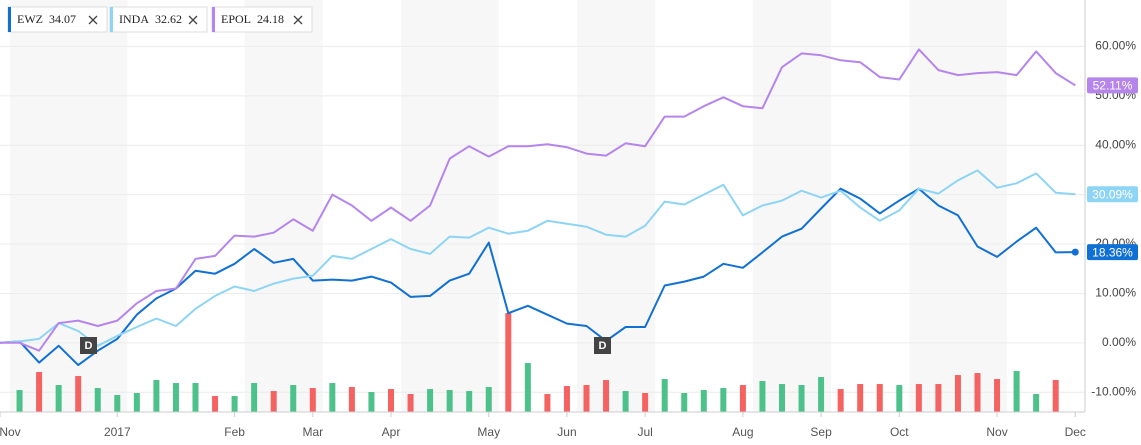  Describe the element at coordinates (62, 19) in the screenshot. I see `legend-price: 34.07` at that location.